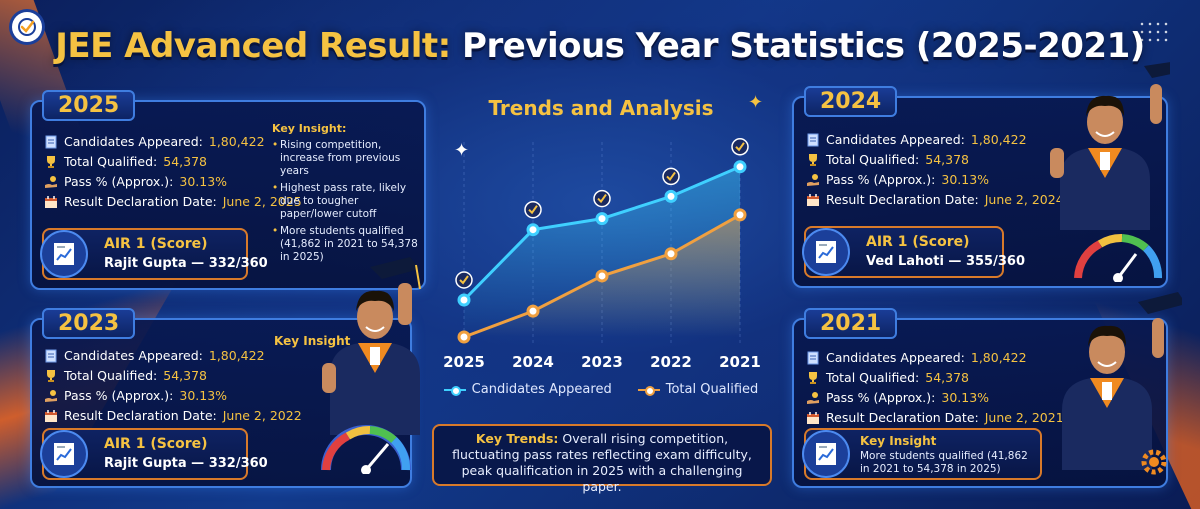 The width and height of the screenshot is (1200, 509). Describe the element at coordinates (648, 390) in the screenshot. I see `legend-swatch` at that location.